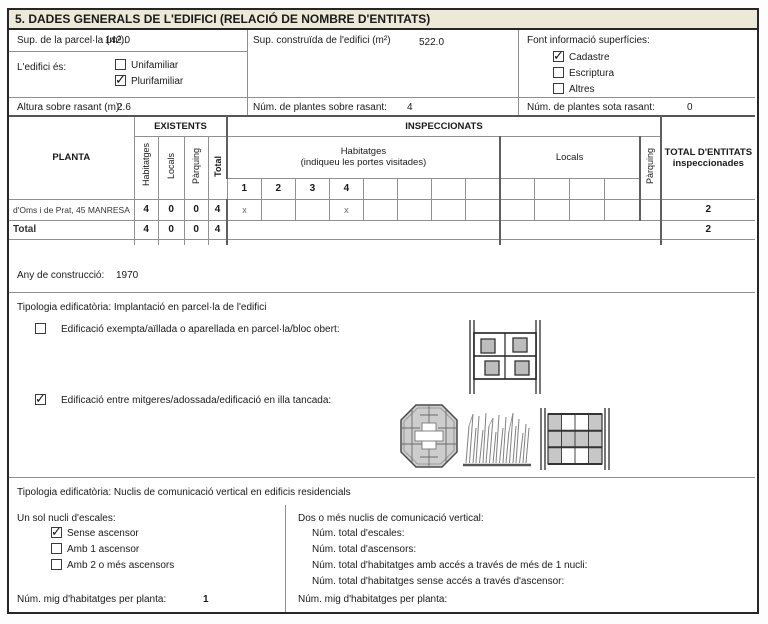  Describe the element at coordinates (72, 157) in the screenshot. I see `planta-header: PLANTA` at that location.